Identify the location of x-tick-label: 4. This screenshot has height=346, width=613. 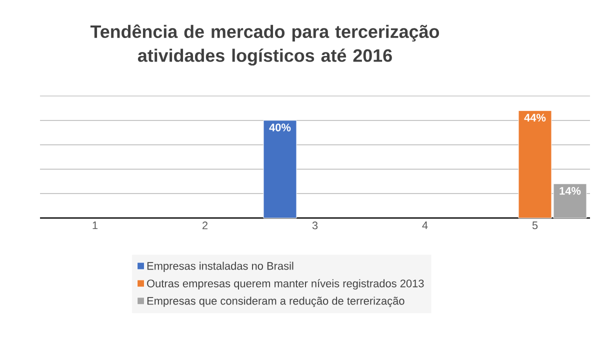
(425, 226).